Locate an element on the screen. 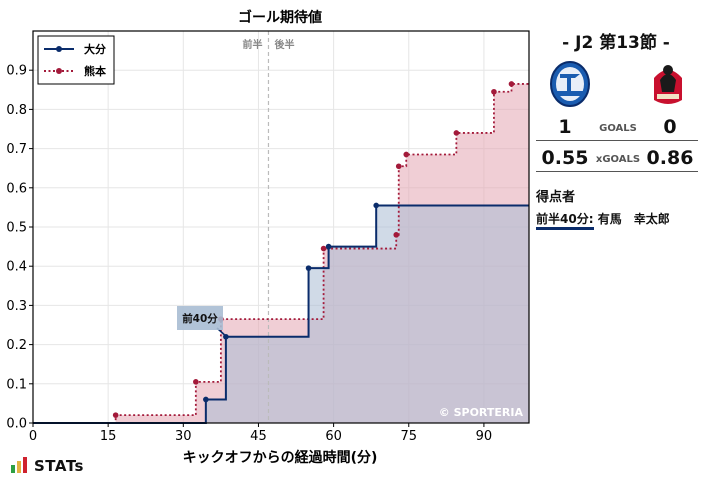 The image size is (707, 479). xgoals-label: xGOALS is located at coordinates (618, 159).